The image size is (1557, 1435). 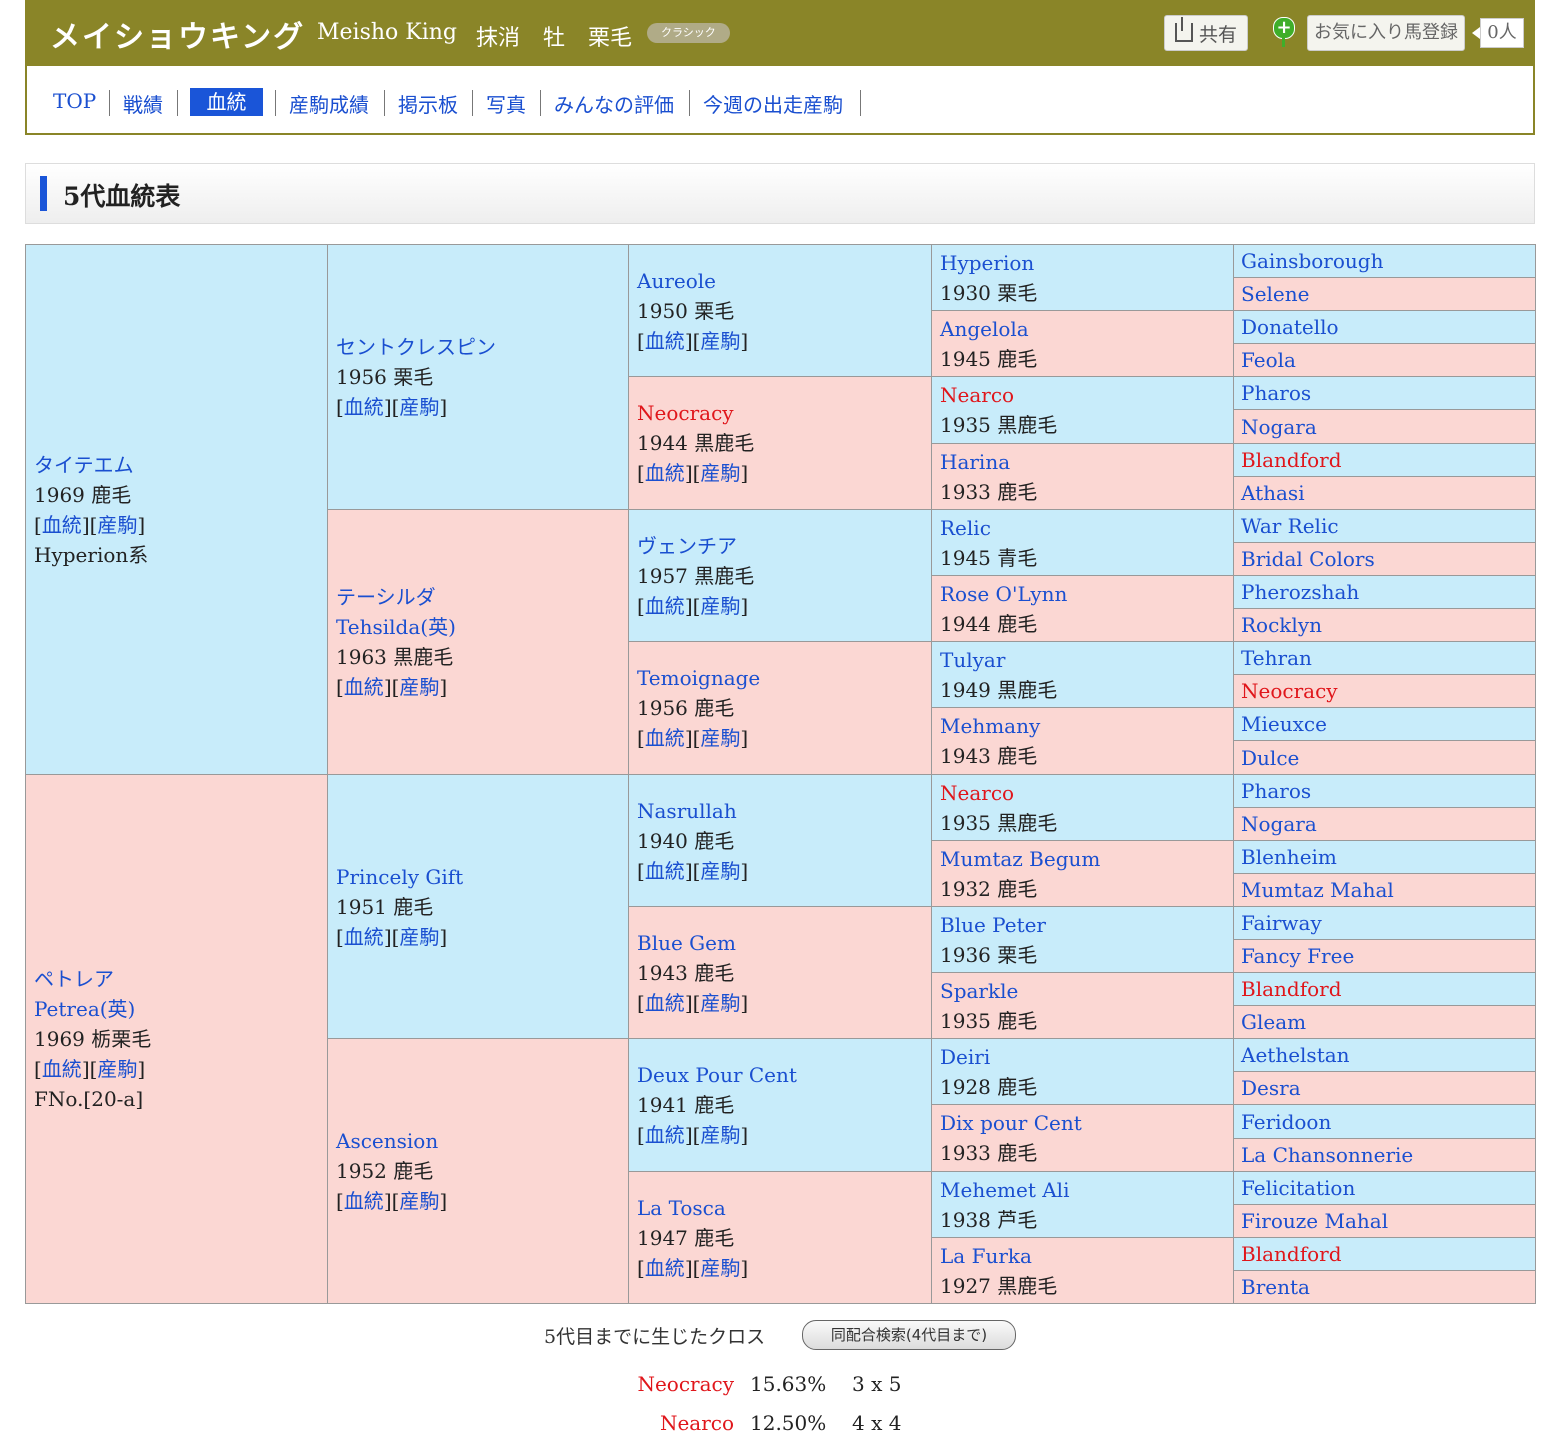 I want to click on tab-offspring-results: 産駒成績, so click(x=329, y=105).